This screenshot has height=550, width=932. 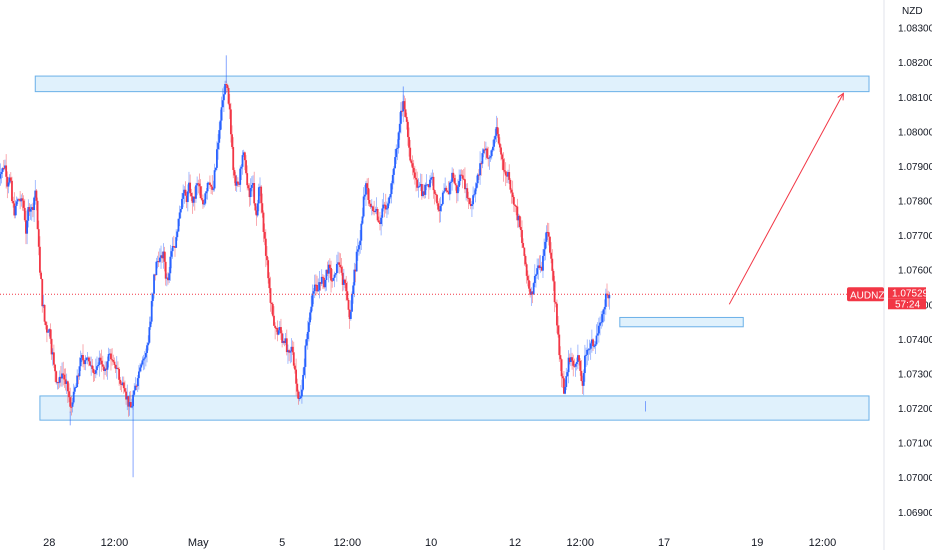 I want to click on y-tick-label: 1.07600, so click(x=915, y=271).